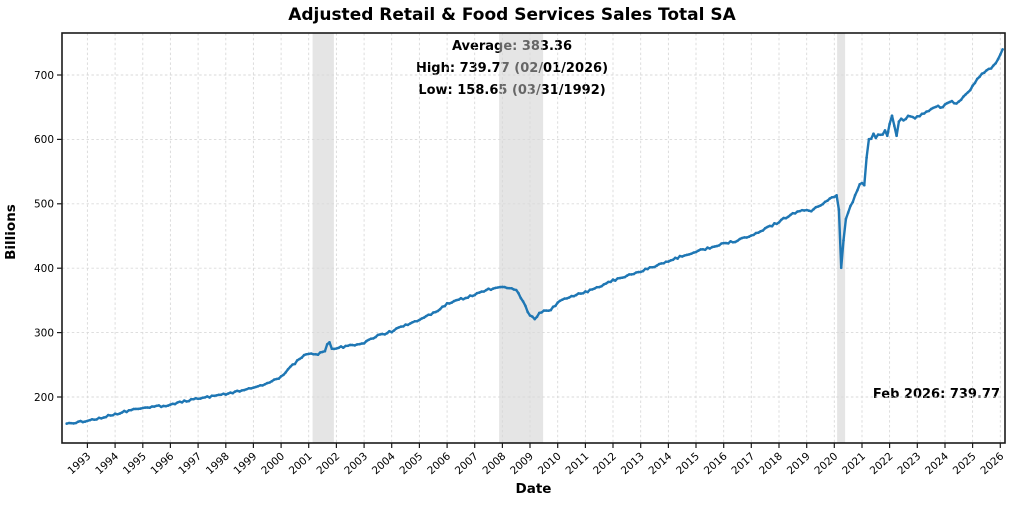  I want to click on x-tick-label: 2026, so click(992, 463).